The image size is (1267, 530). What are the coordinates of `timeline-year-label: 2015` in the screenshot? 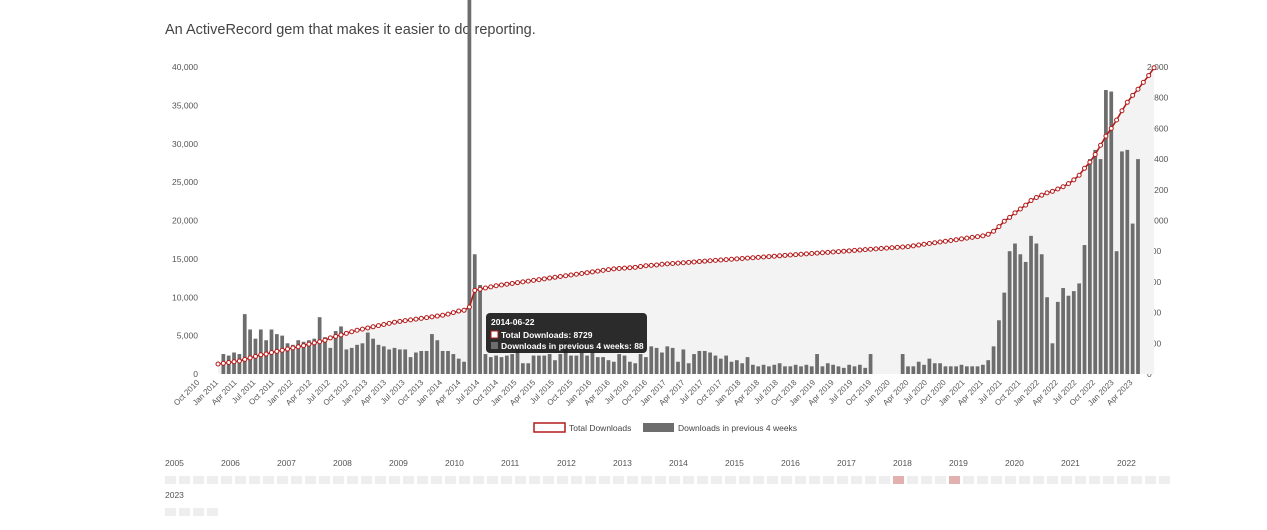 It's located at (734, 463).